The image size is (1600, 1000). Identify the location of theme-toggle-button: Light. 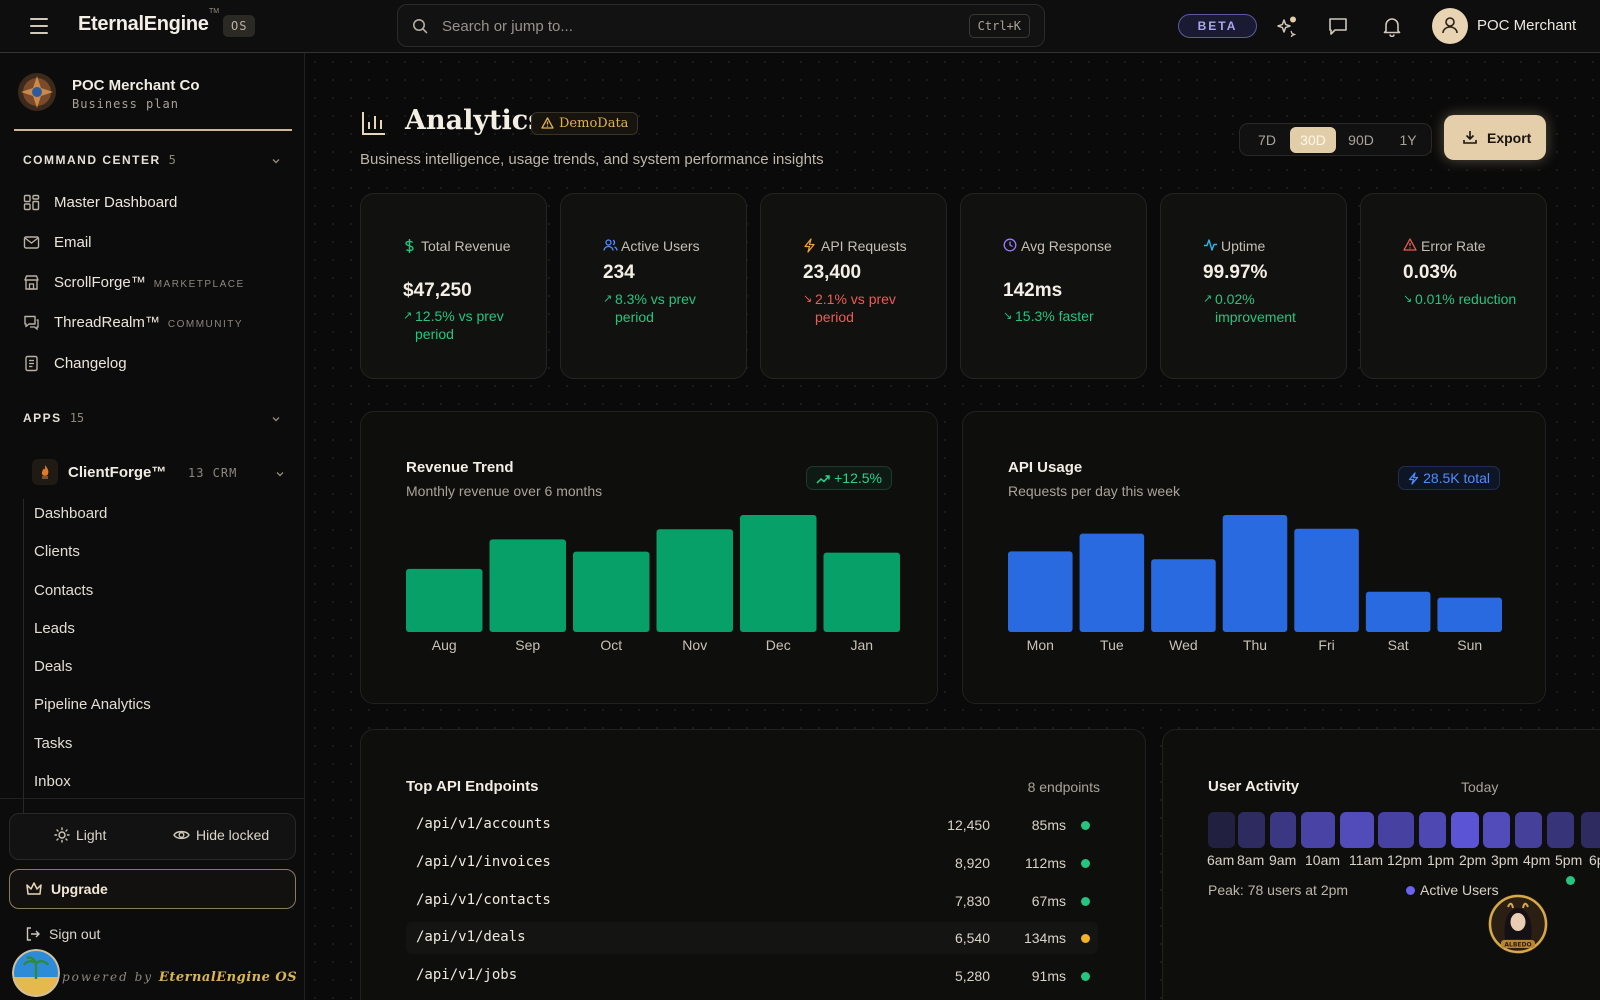
(80, 835).